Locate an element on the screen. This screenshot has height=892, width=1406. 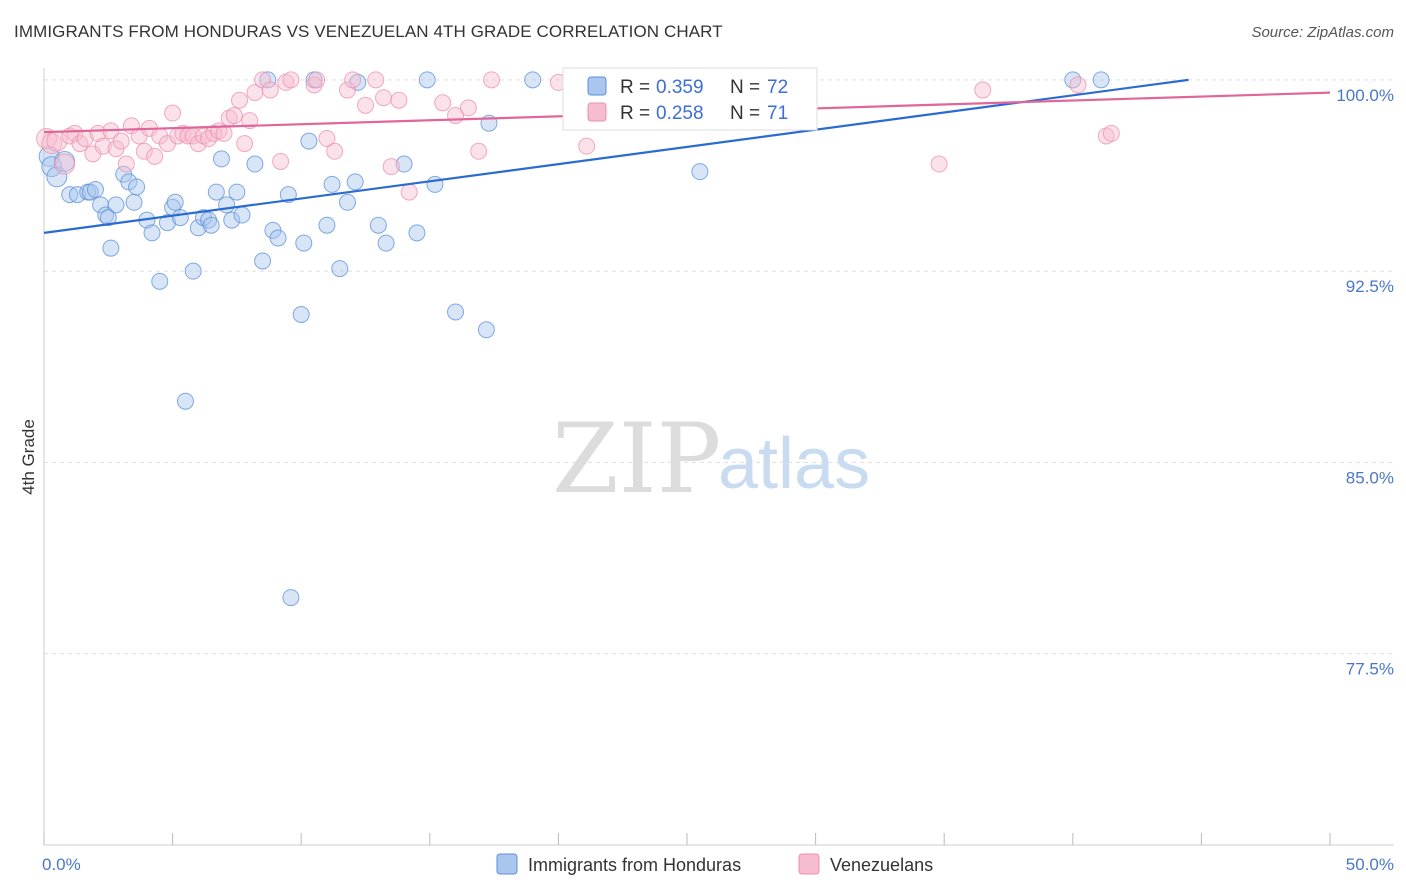
bottom-legend-swatch-venezuelans is located at coordinates (809, 864).